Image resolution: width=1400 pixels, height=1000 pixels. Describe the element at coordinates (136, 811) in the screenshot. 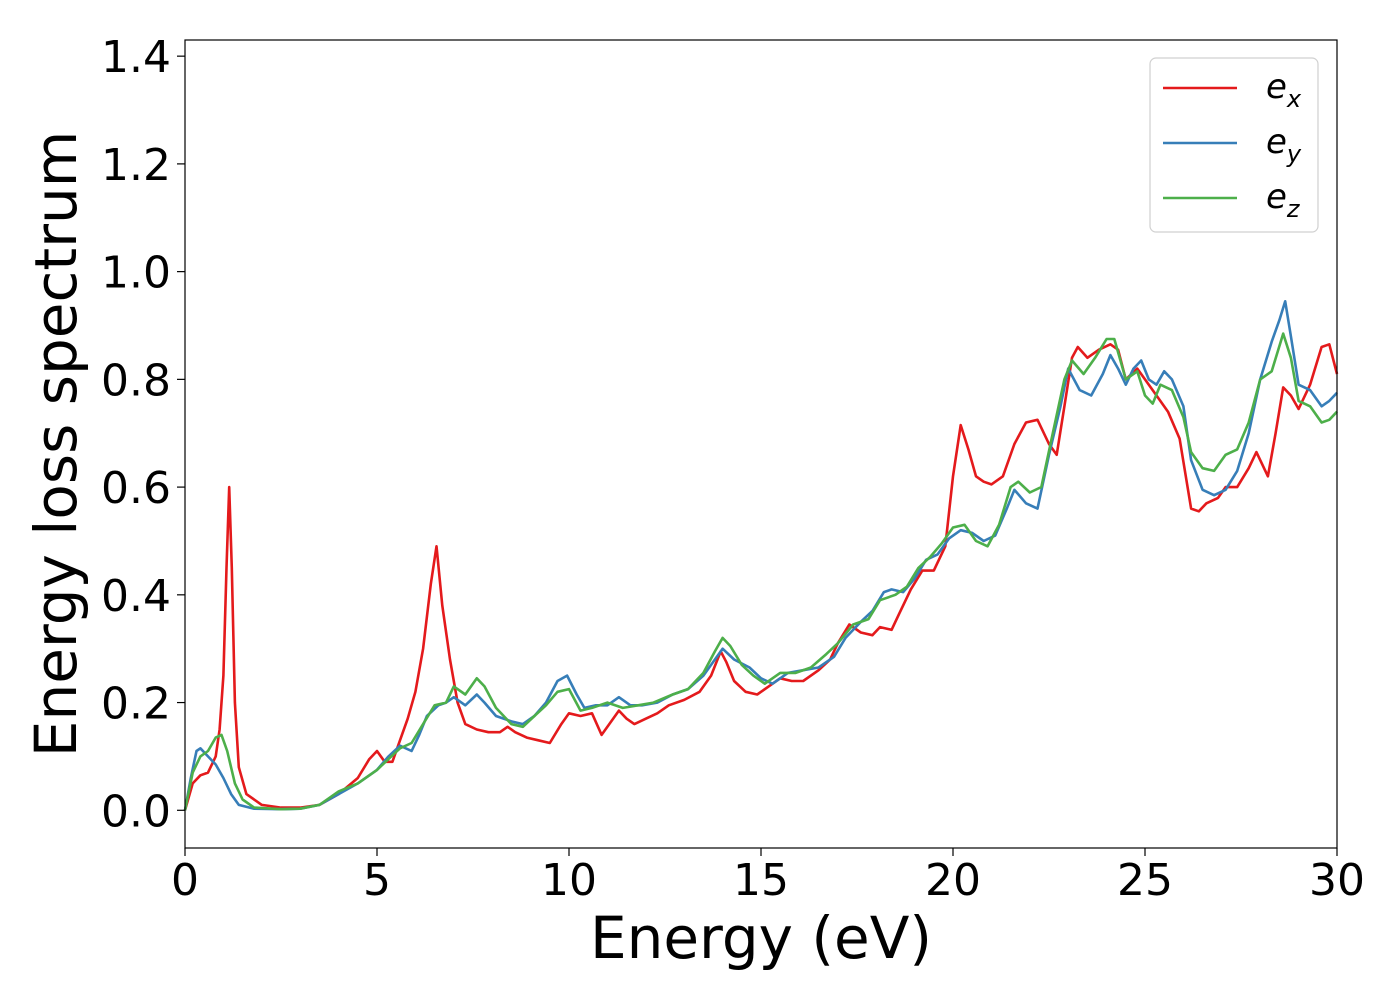

I see `y-tick-label: 0.0` at that location.